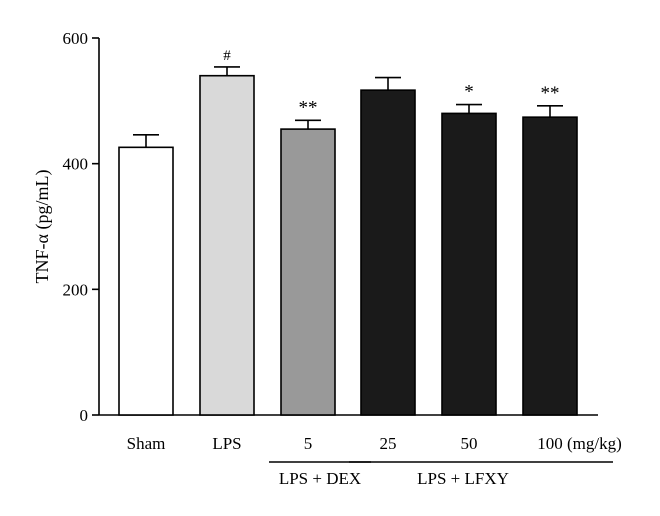 This screenshot has width=660, height=516. I want to click on y-tick-label: 600, so click(76, 38).